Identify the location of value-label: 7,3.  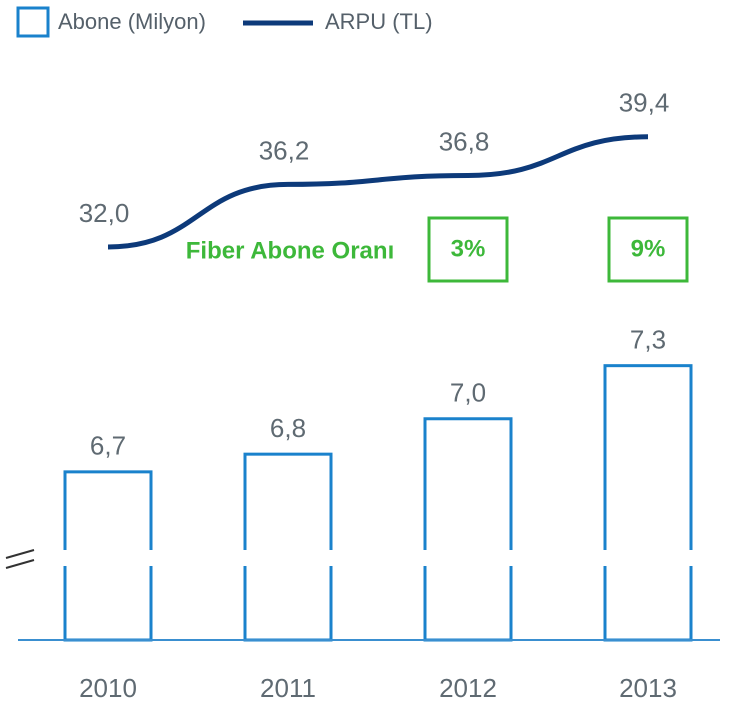
(648, 340).